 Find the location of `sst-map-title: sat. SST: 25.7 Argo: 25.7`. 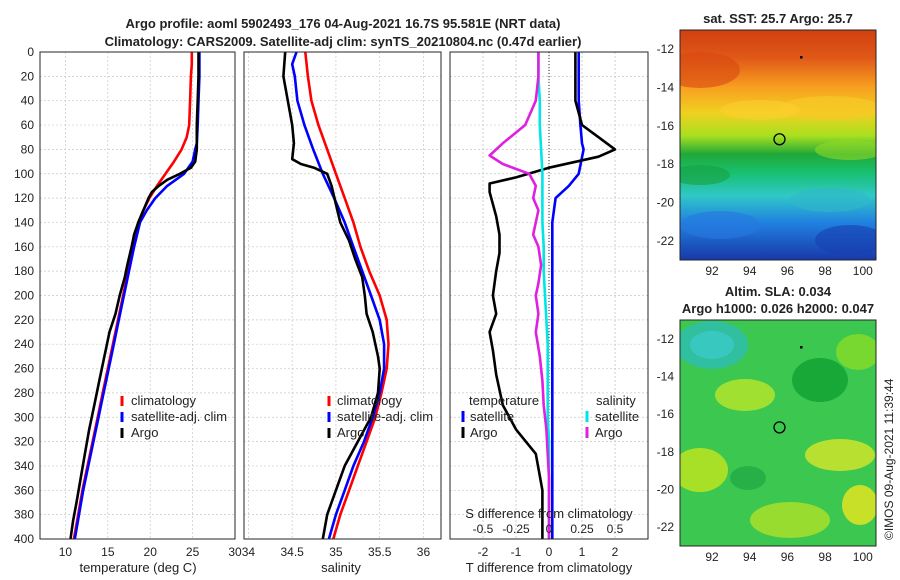

sst-map-title: sat. SST: 25.7 Argo: 25.7 is located at coordinates (778, 18).